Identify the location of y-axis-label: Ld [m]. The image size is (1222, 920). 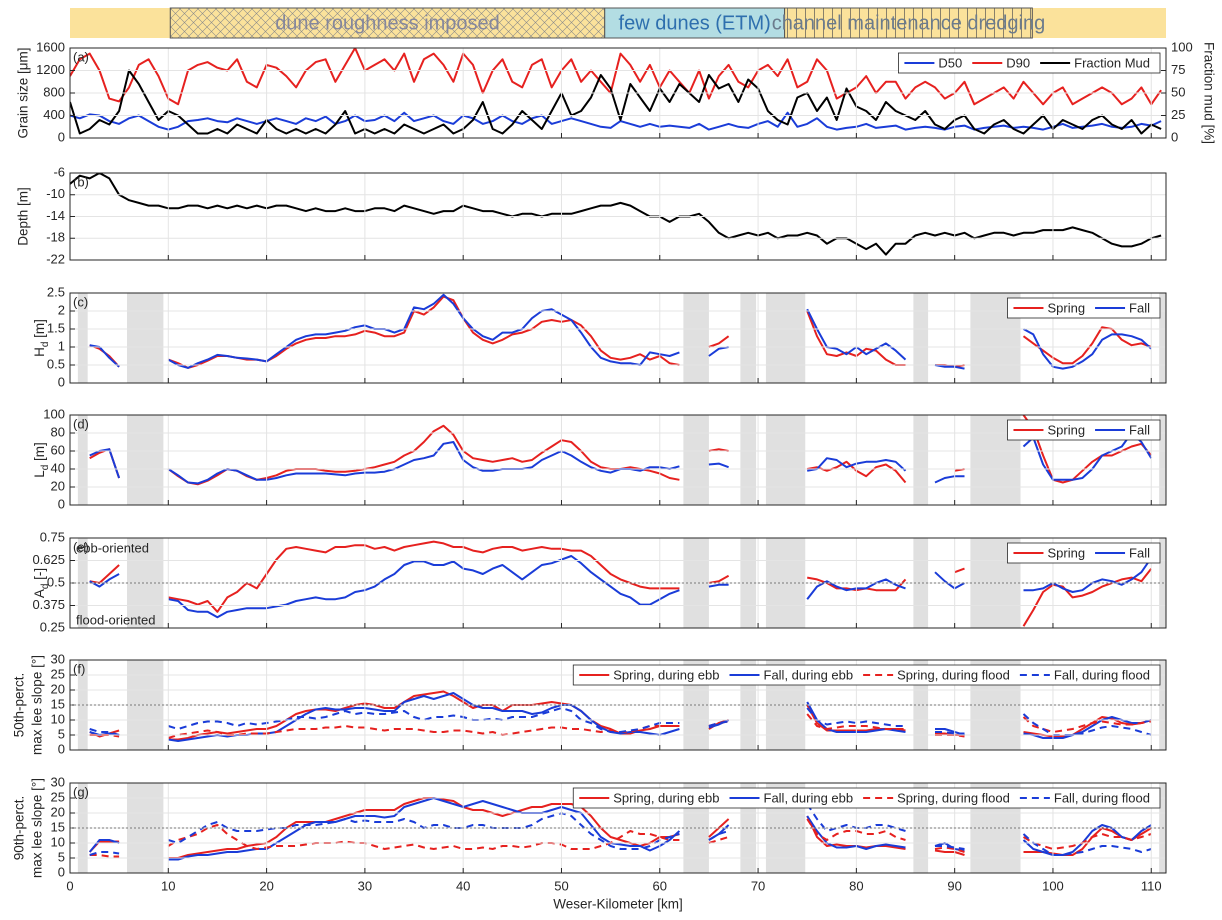
(41, 460).